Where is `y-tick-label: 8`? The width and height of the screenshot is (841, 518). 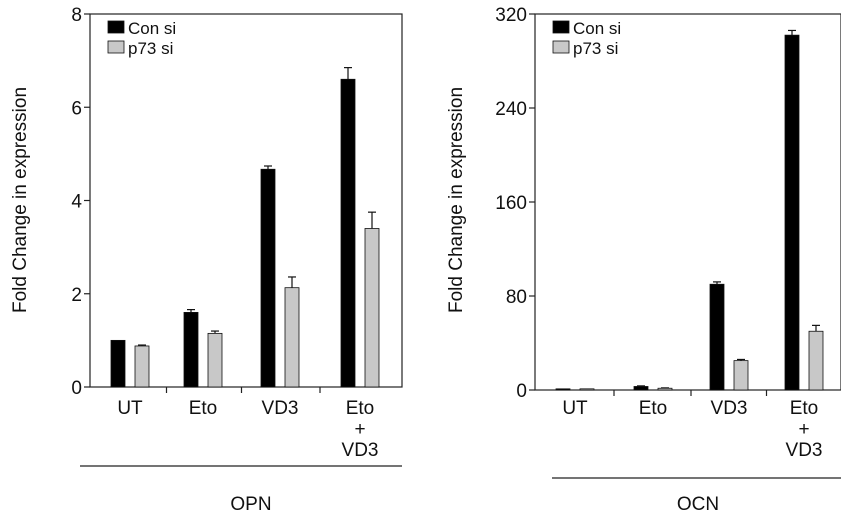
y-tick-label: 8 is located at coordinates (76, 15).